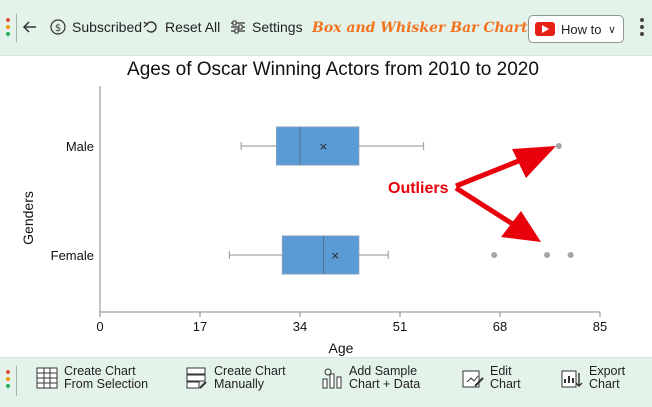 The width and height of the screenshot is (652, 407). What do you see at coordinates (332, 378) in the screenshot?
I see `sample-data-icon` at bounding box center [332, 378].